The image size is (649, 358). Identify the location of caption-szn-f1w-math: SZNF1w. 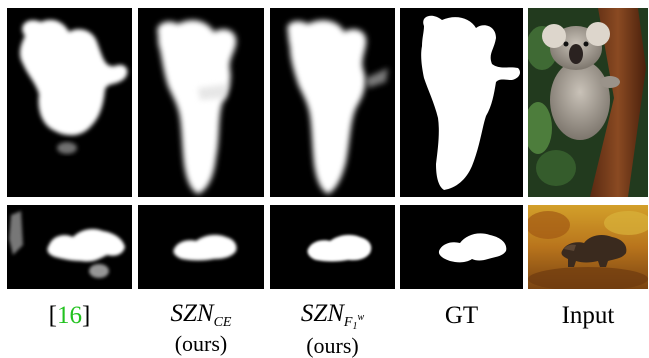
(332, 316).